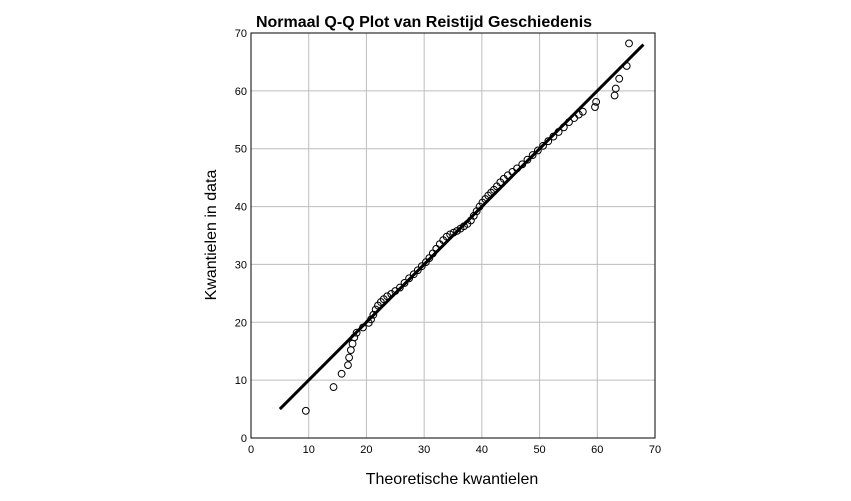 This screenshot has width=851, height=501. What do you see at coordinates (241, 92) in the screenshot?
I see `y-tick-label: 60` at bounding box center [241, 92].